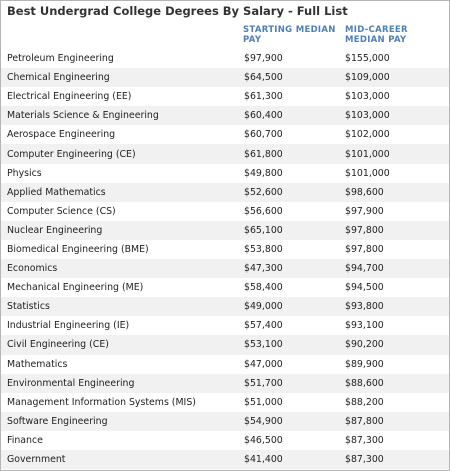  Describe the element at coordinates (225, 154) in the screenshot. I see `table-row: Computer Engineering (CE) $61,800 $101,000` at that location.